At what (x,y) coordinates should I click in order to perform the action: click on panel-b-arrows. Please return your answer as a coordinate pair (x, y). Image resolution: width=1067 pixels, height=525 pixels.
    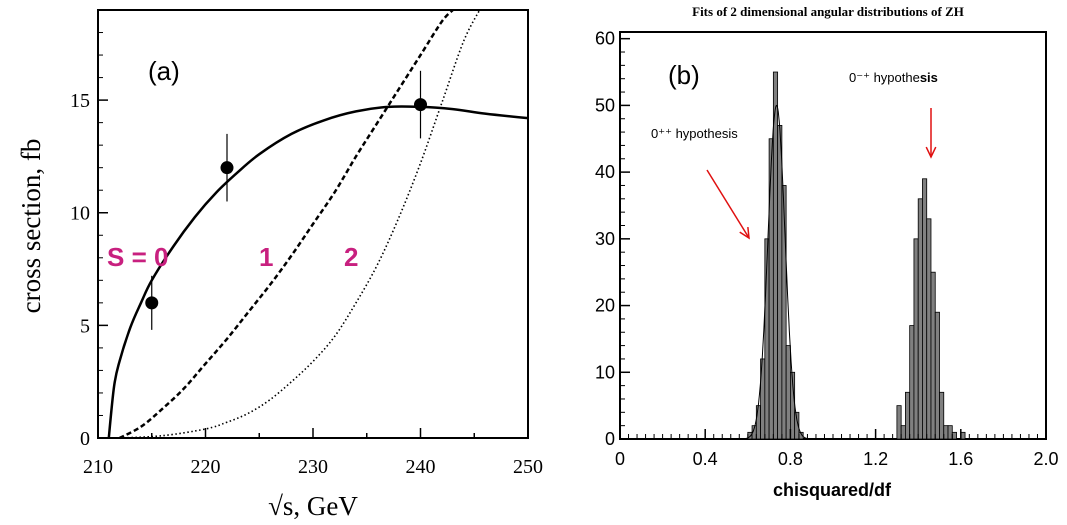
    Looking at the image, I should click on (821, 174).